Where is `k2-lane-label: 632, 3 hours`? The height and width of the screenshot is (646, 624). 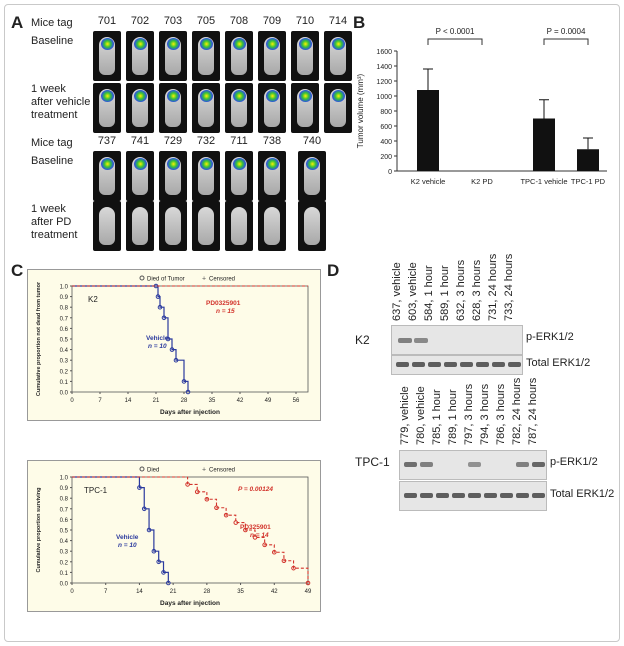 k2-lane-label: 632, 3 hours is located at coordinates (461, 290).